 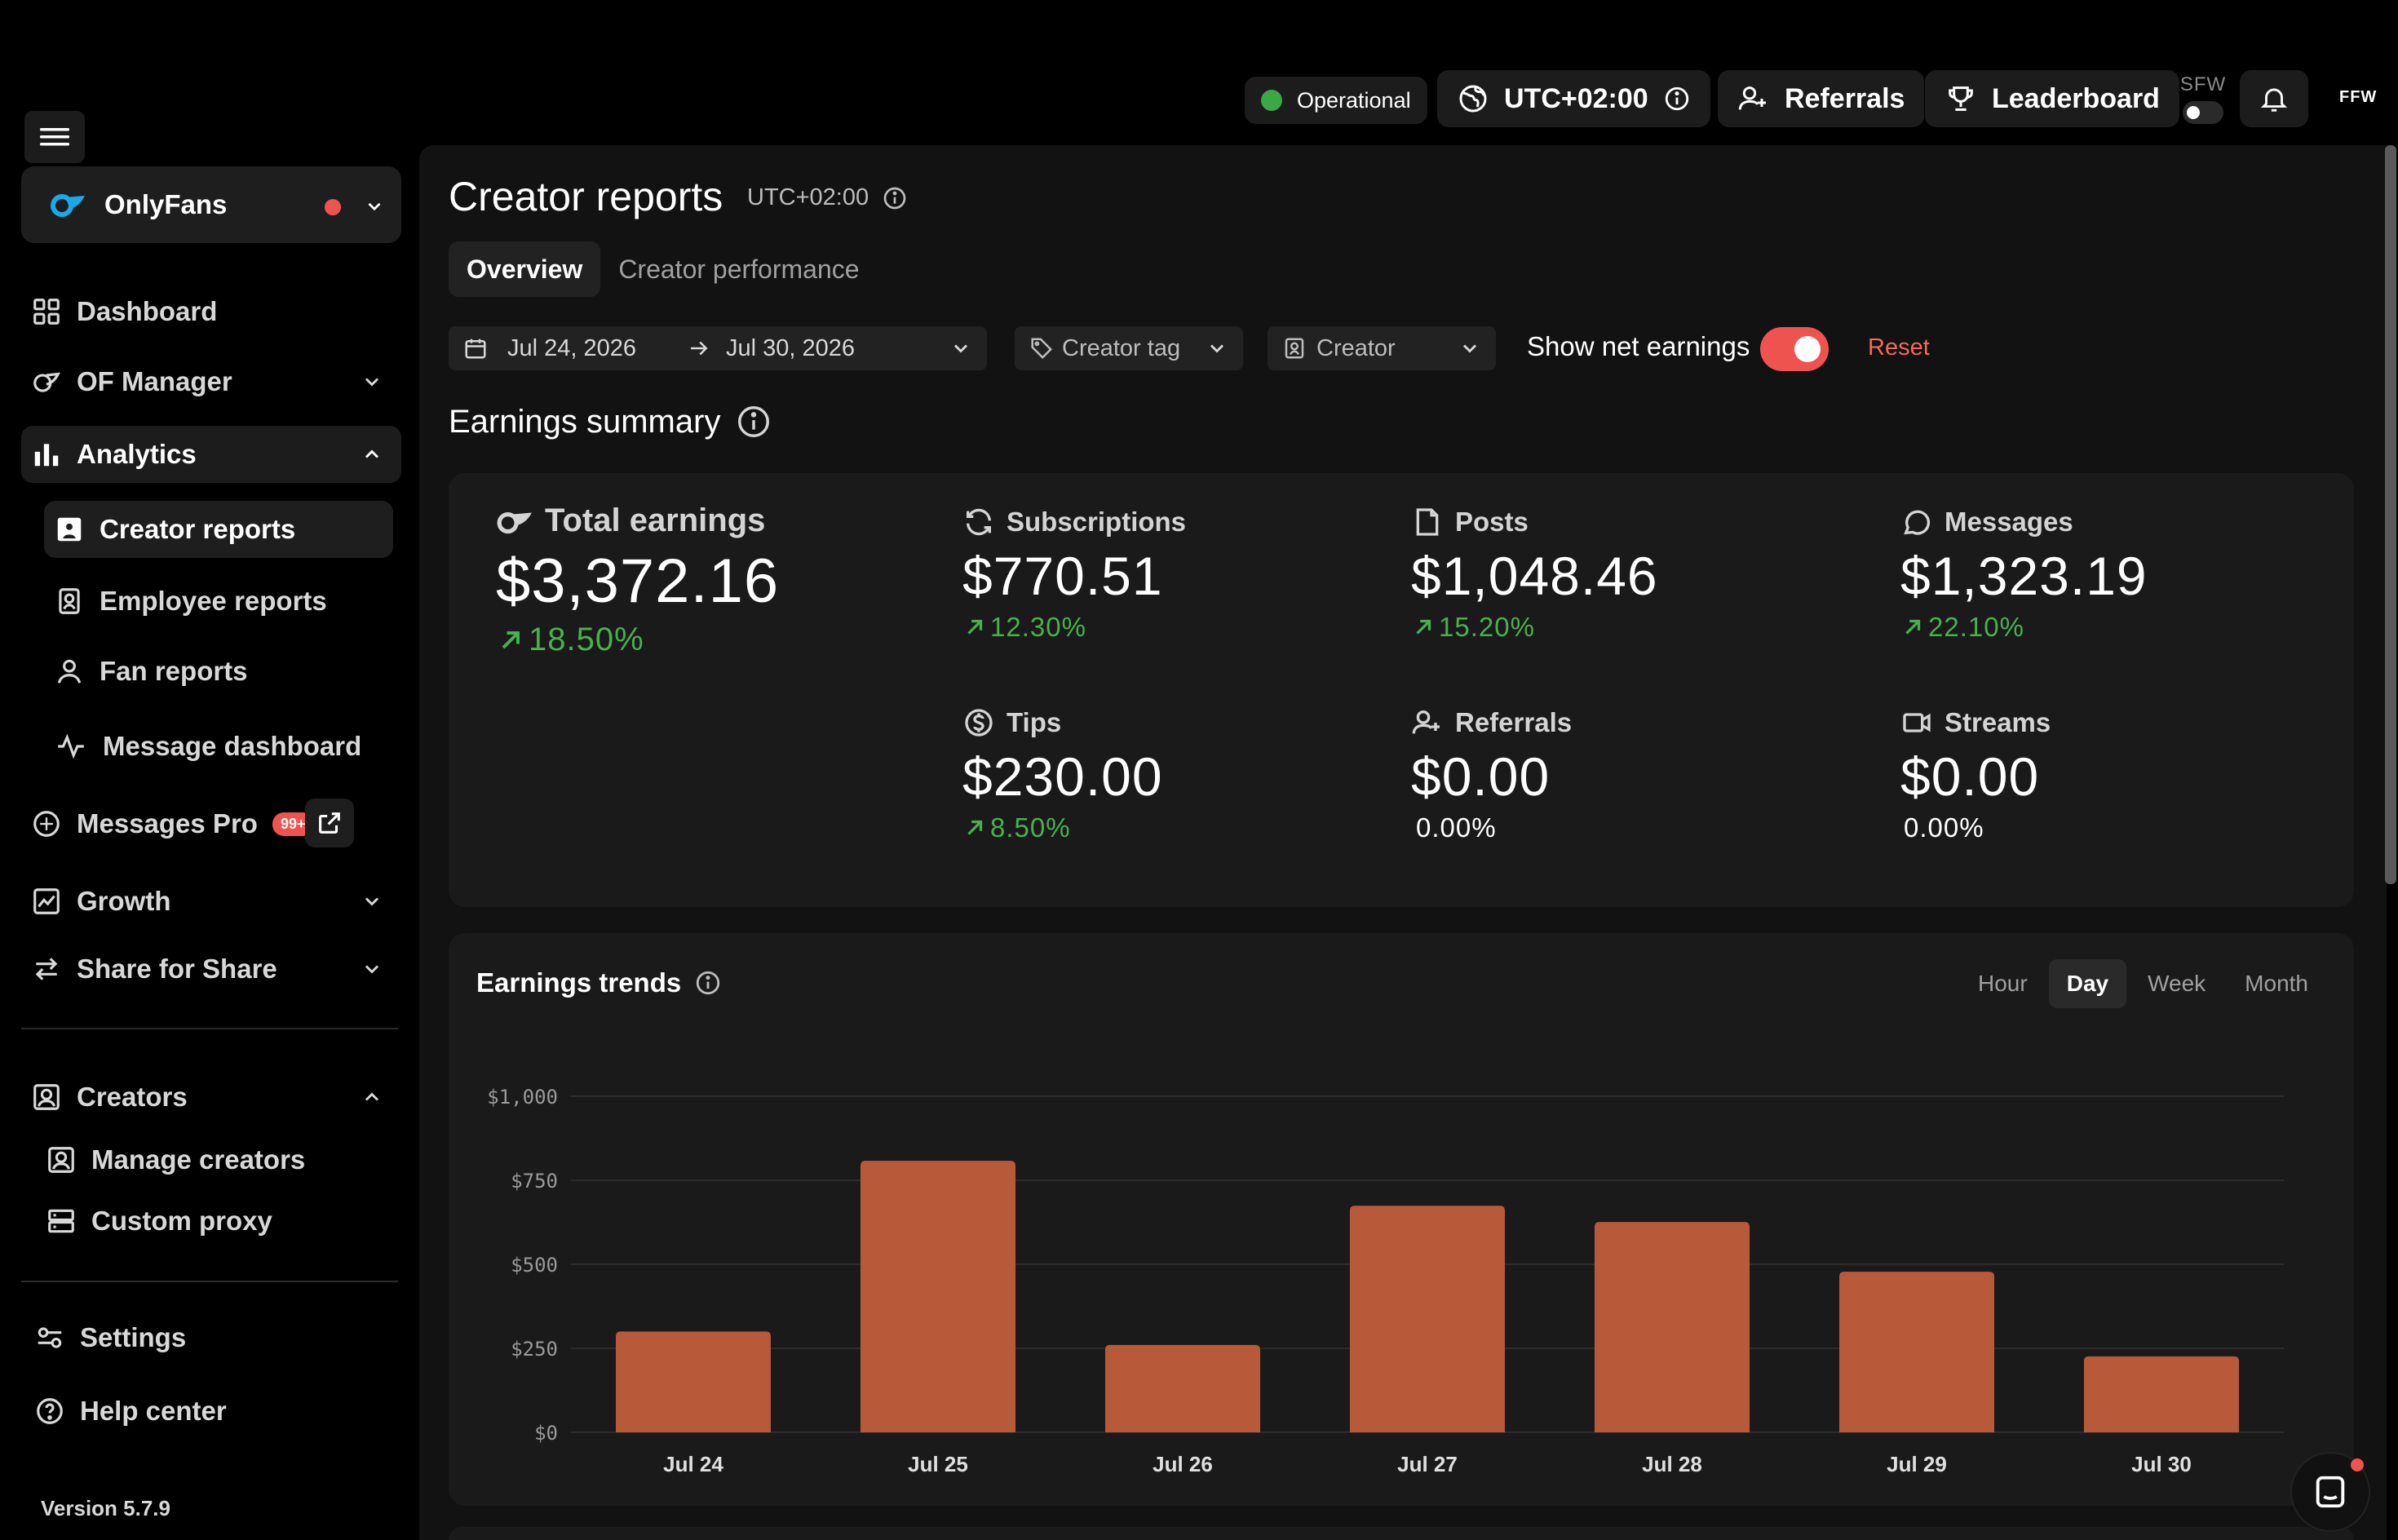 I want to click on stat-value: $770.51, so click(x=1062, y=576).